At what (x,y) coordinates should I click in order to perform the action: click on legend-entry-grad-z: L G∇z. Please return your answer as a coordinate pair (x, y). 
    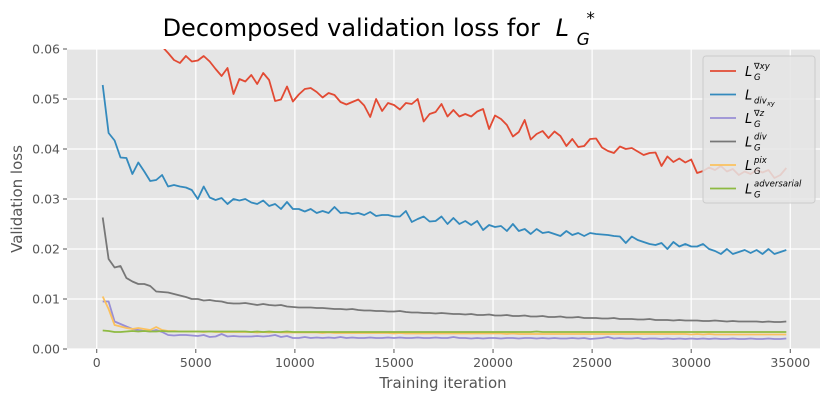
    Looking at the image, I should click on (737, 119).